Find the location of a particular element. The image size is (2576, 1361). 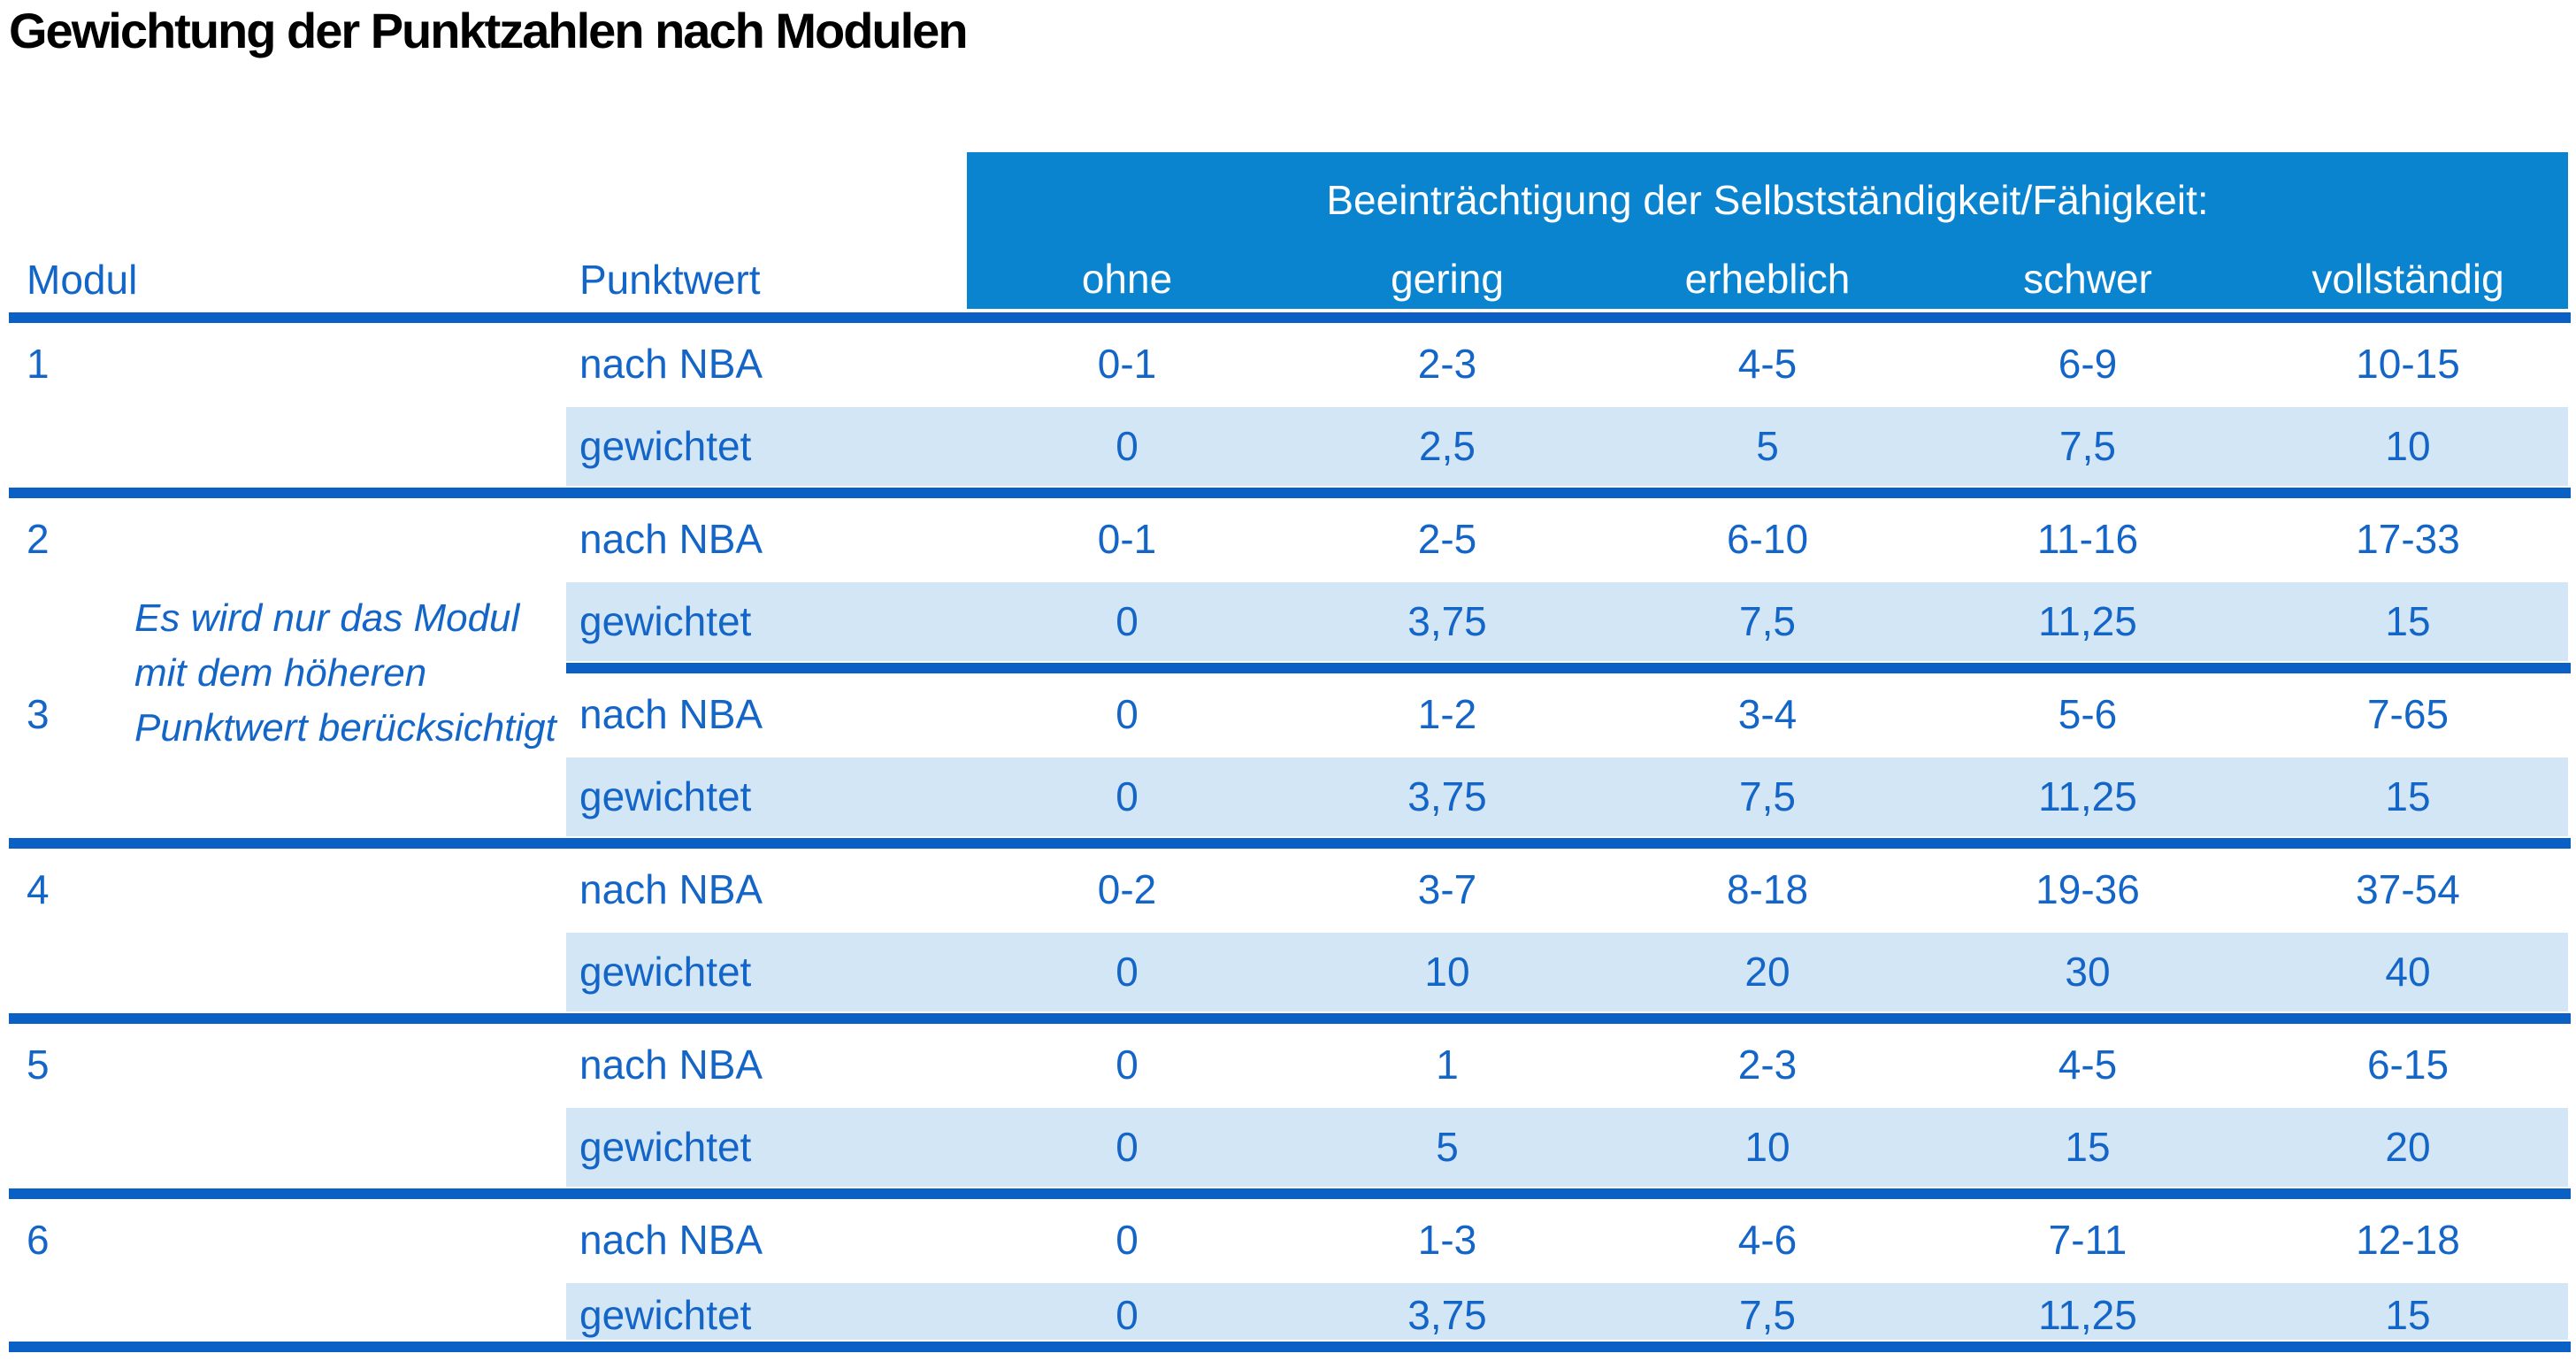

module-4-weighted-label: gewichtet is located at coordinates (665, 972).